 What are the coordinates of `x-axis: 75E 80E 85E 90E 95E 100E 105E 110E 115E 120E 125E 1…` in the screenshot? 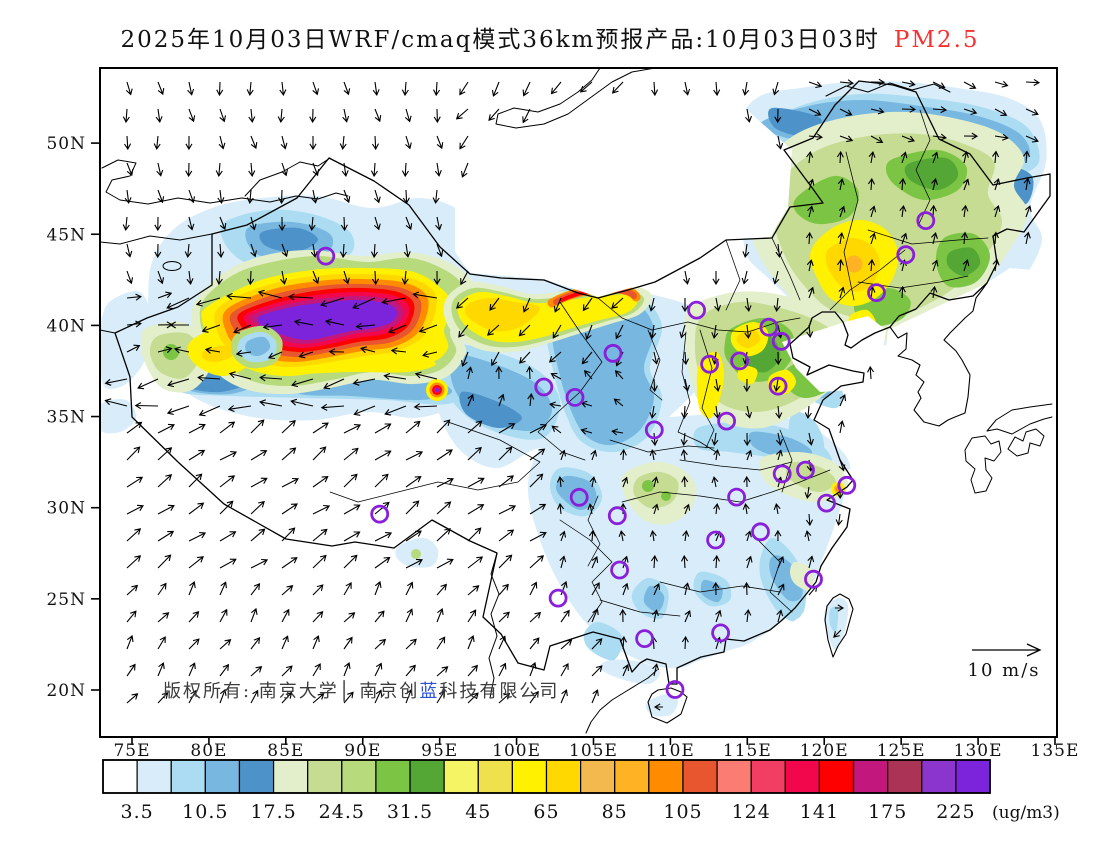 It's located at (596, 749).